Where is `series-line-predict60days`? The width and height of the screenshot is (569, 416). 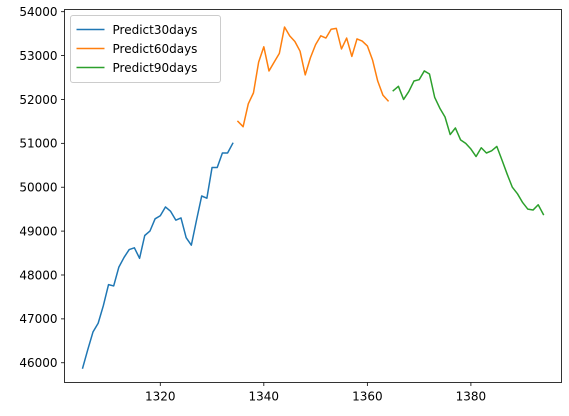
series-line-predict60days is located at coordinates (313, 77).